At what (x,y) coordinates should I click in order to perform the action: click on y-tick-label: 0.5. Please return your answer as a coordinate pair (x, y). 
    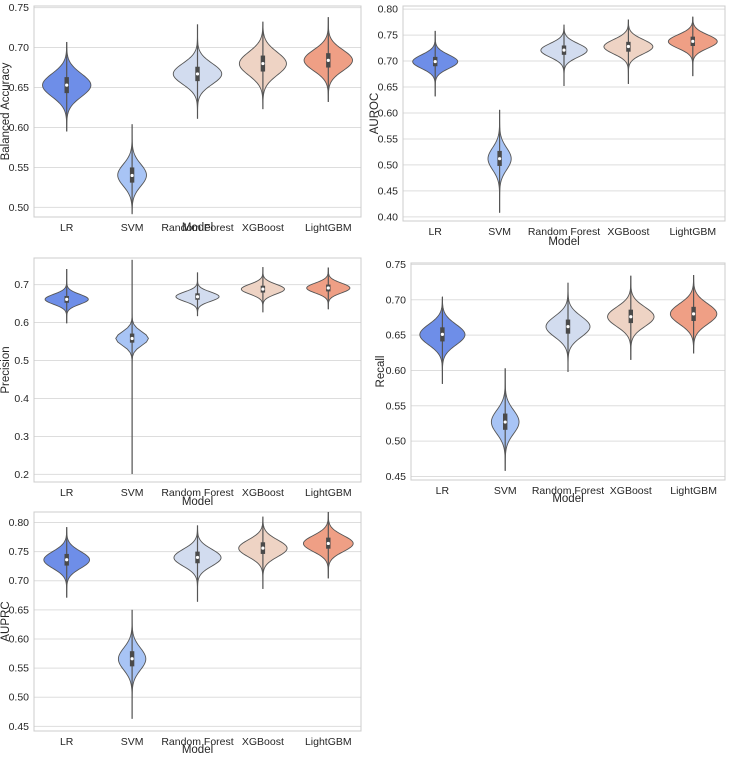
    Looking at the image, I should click on (21, 361).